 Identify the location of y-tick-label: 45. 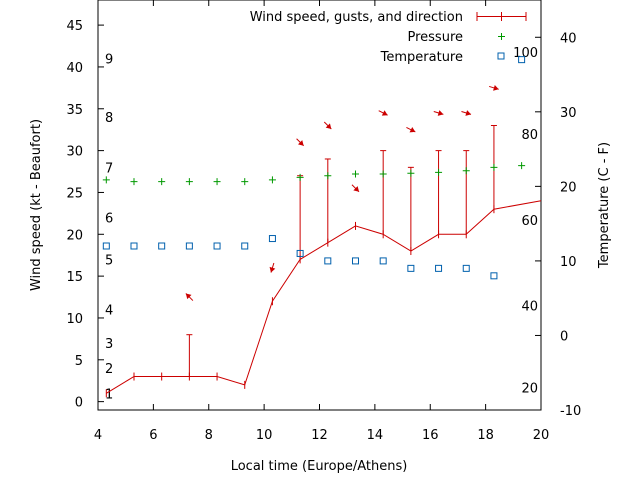
(74, 26).